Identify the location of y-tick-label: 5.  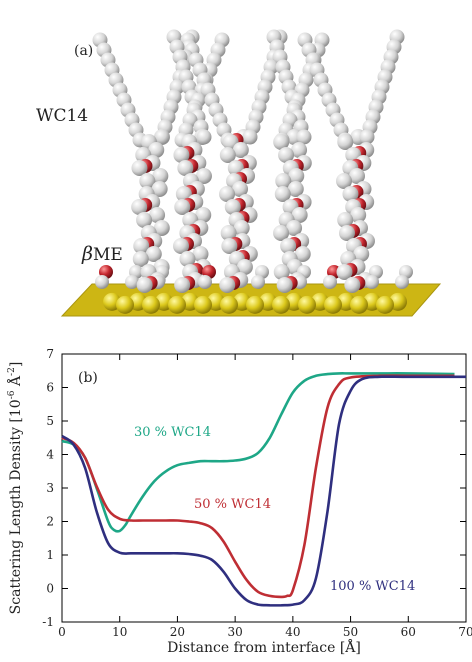
(50, 421).